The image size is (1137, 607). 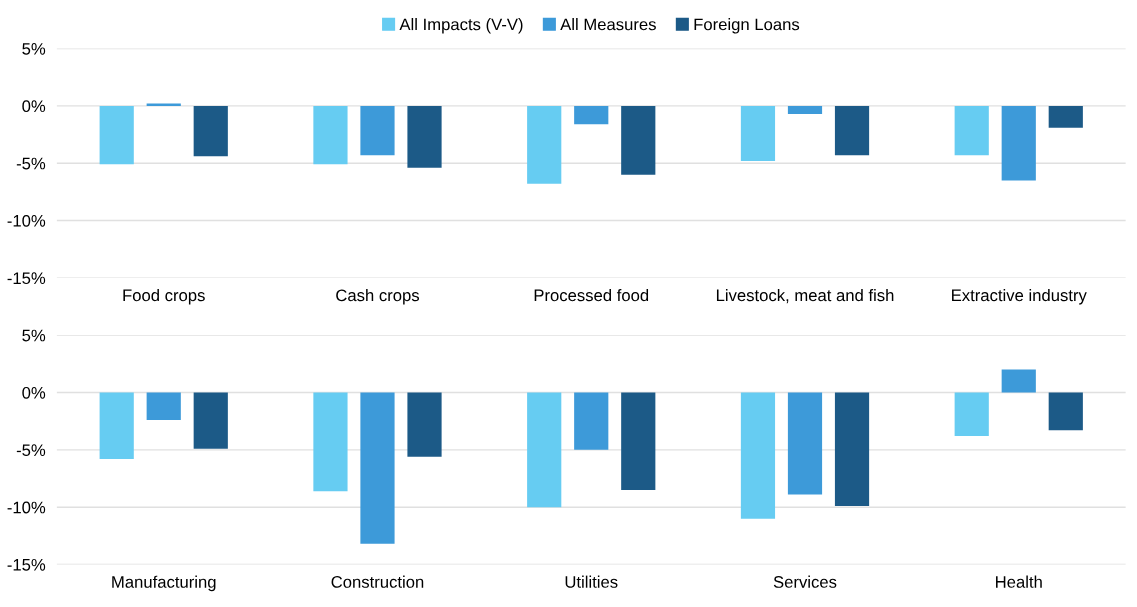 I want to click on x-tick-label: Utilities, so click(x=591, y=581).